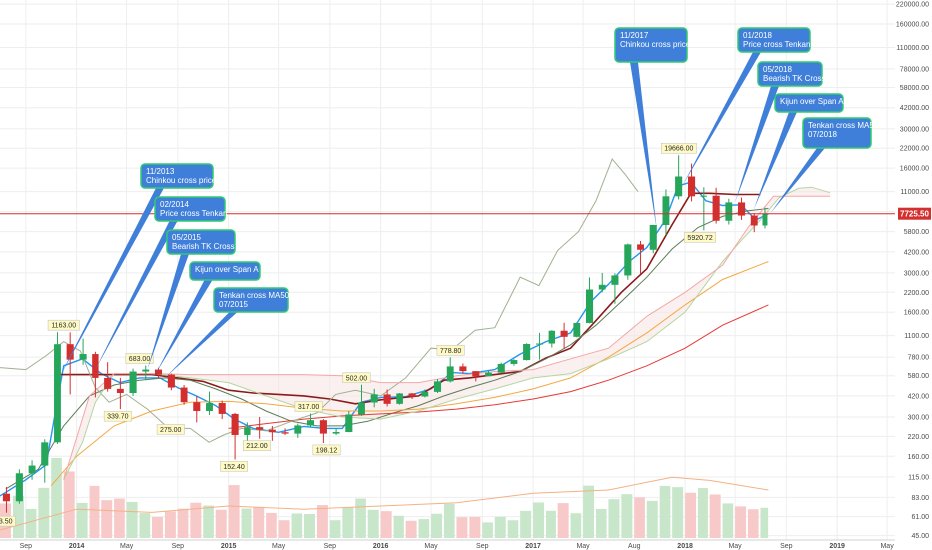  I want to click on price-label: 198.12, so click(327, 450).